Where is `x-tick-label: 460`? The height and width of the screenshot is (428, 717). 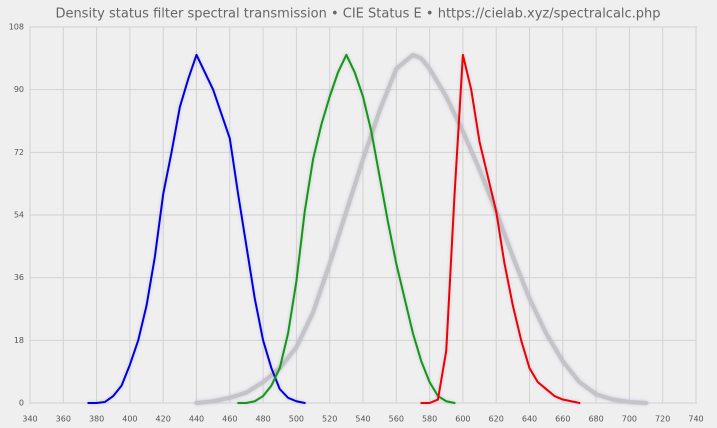
x-tick-label: 460 is located at coordinates (229, 419).